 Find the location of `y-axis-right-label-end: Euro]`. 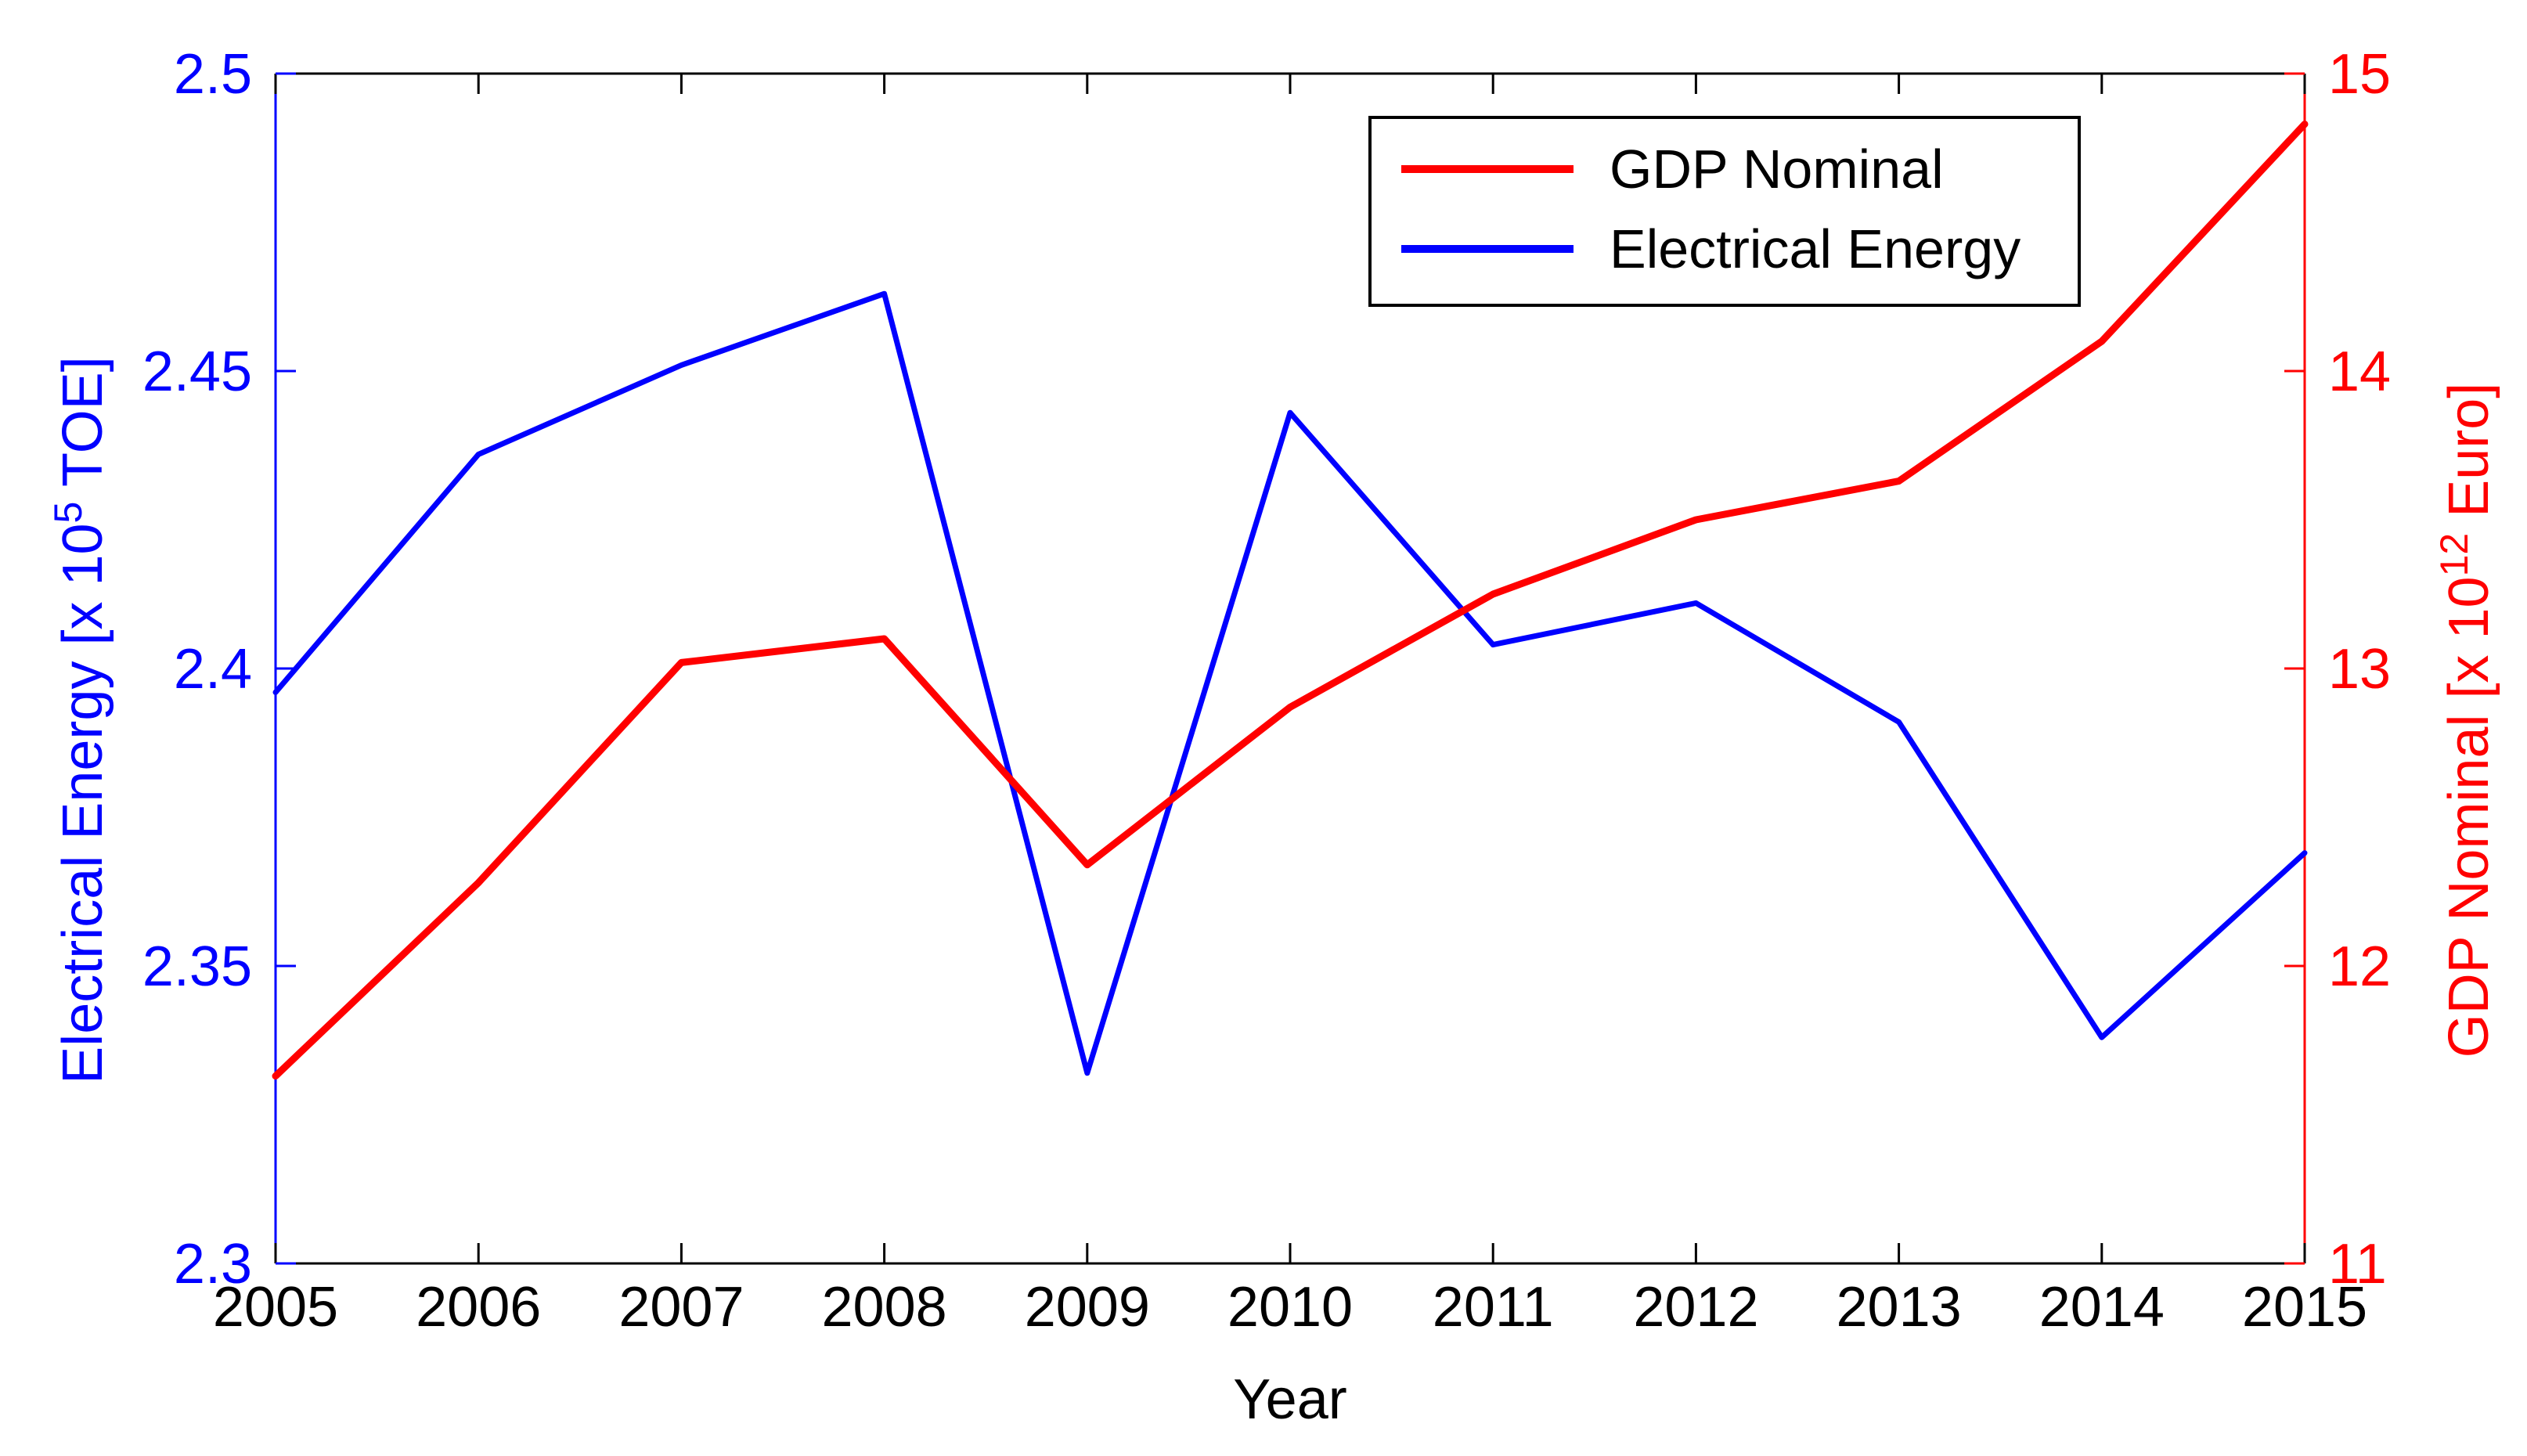

y-axis-right-label-end: Euro] is located at coordinates (2469, 458).